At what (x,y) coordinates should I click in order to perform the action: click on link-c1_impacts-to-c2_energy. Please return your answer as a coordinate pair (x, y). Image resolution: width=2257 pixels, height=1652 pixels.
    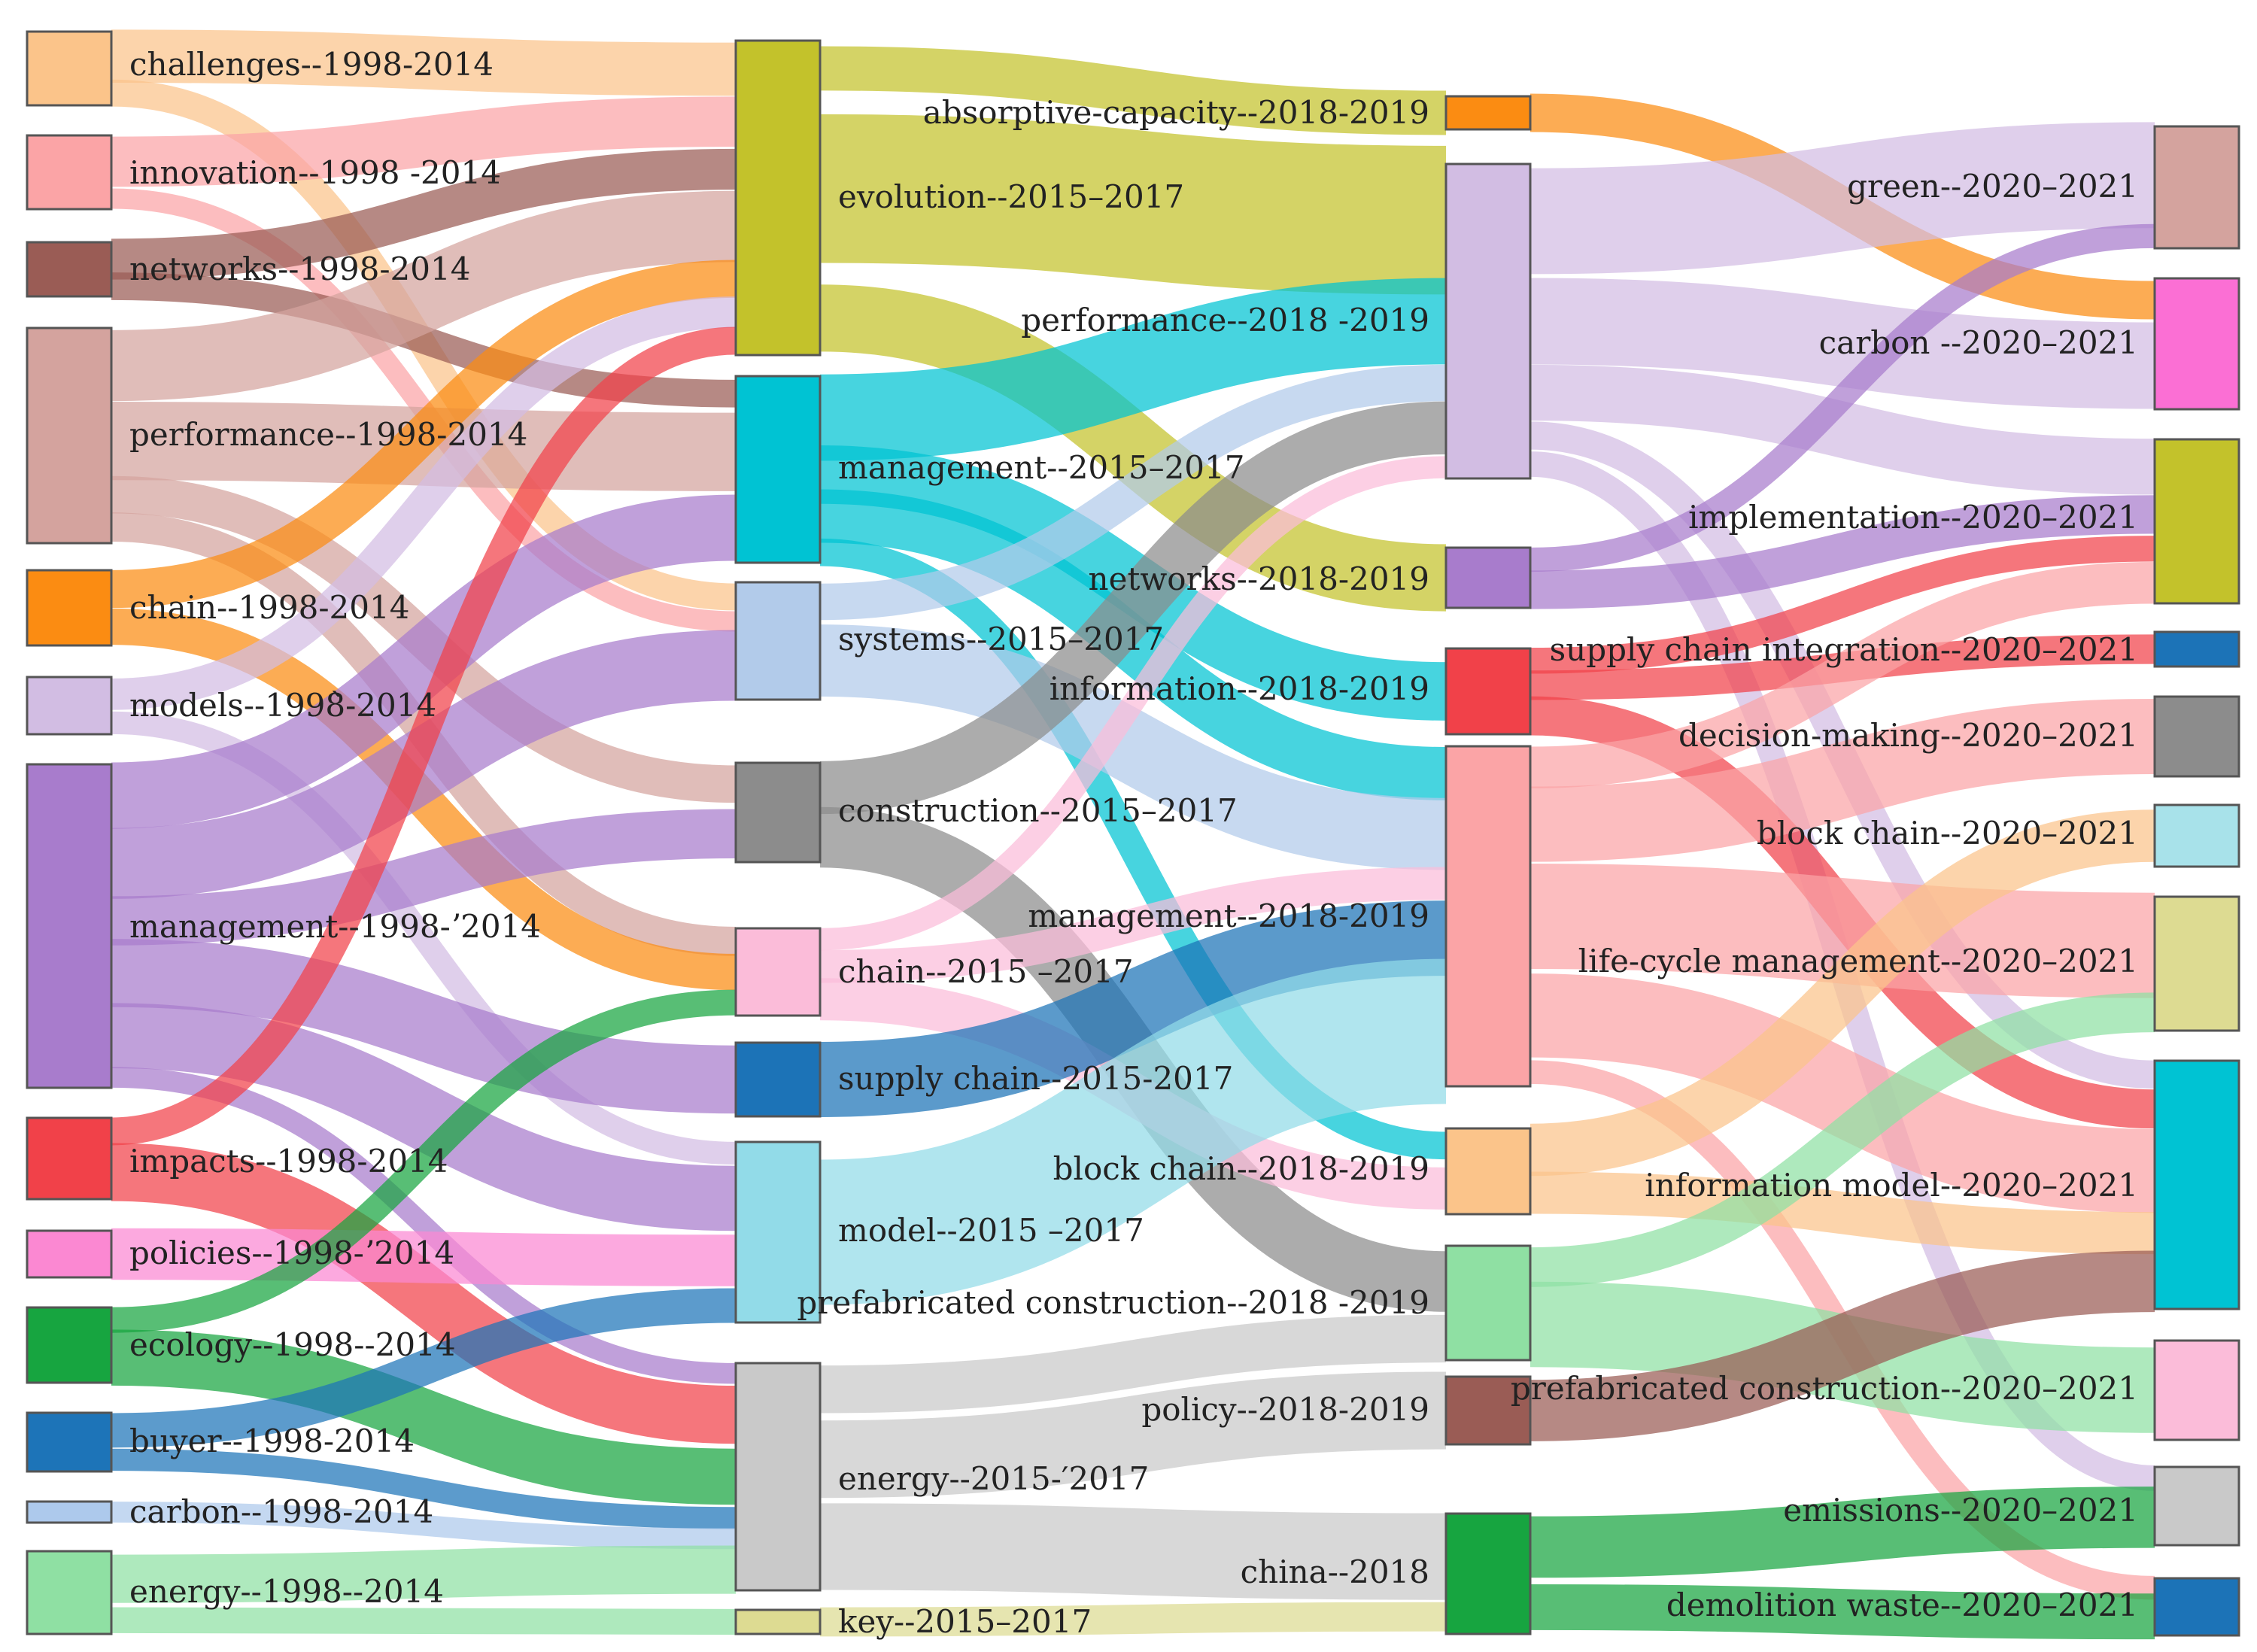
    Looking at the image, I should click on (424, 1294).